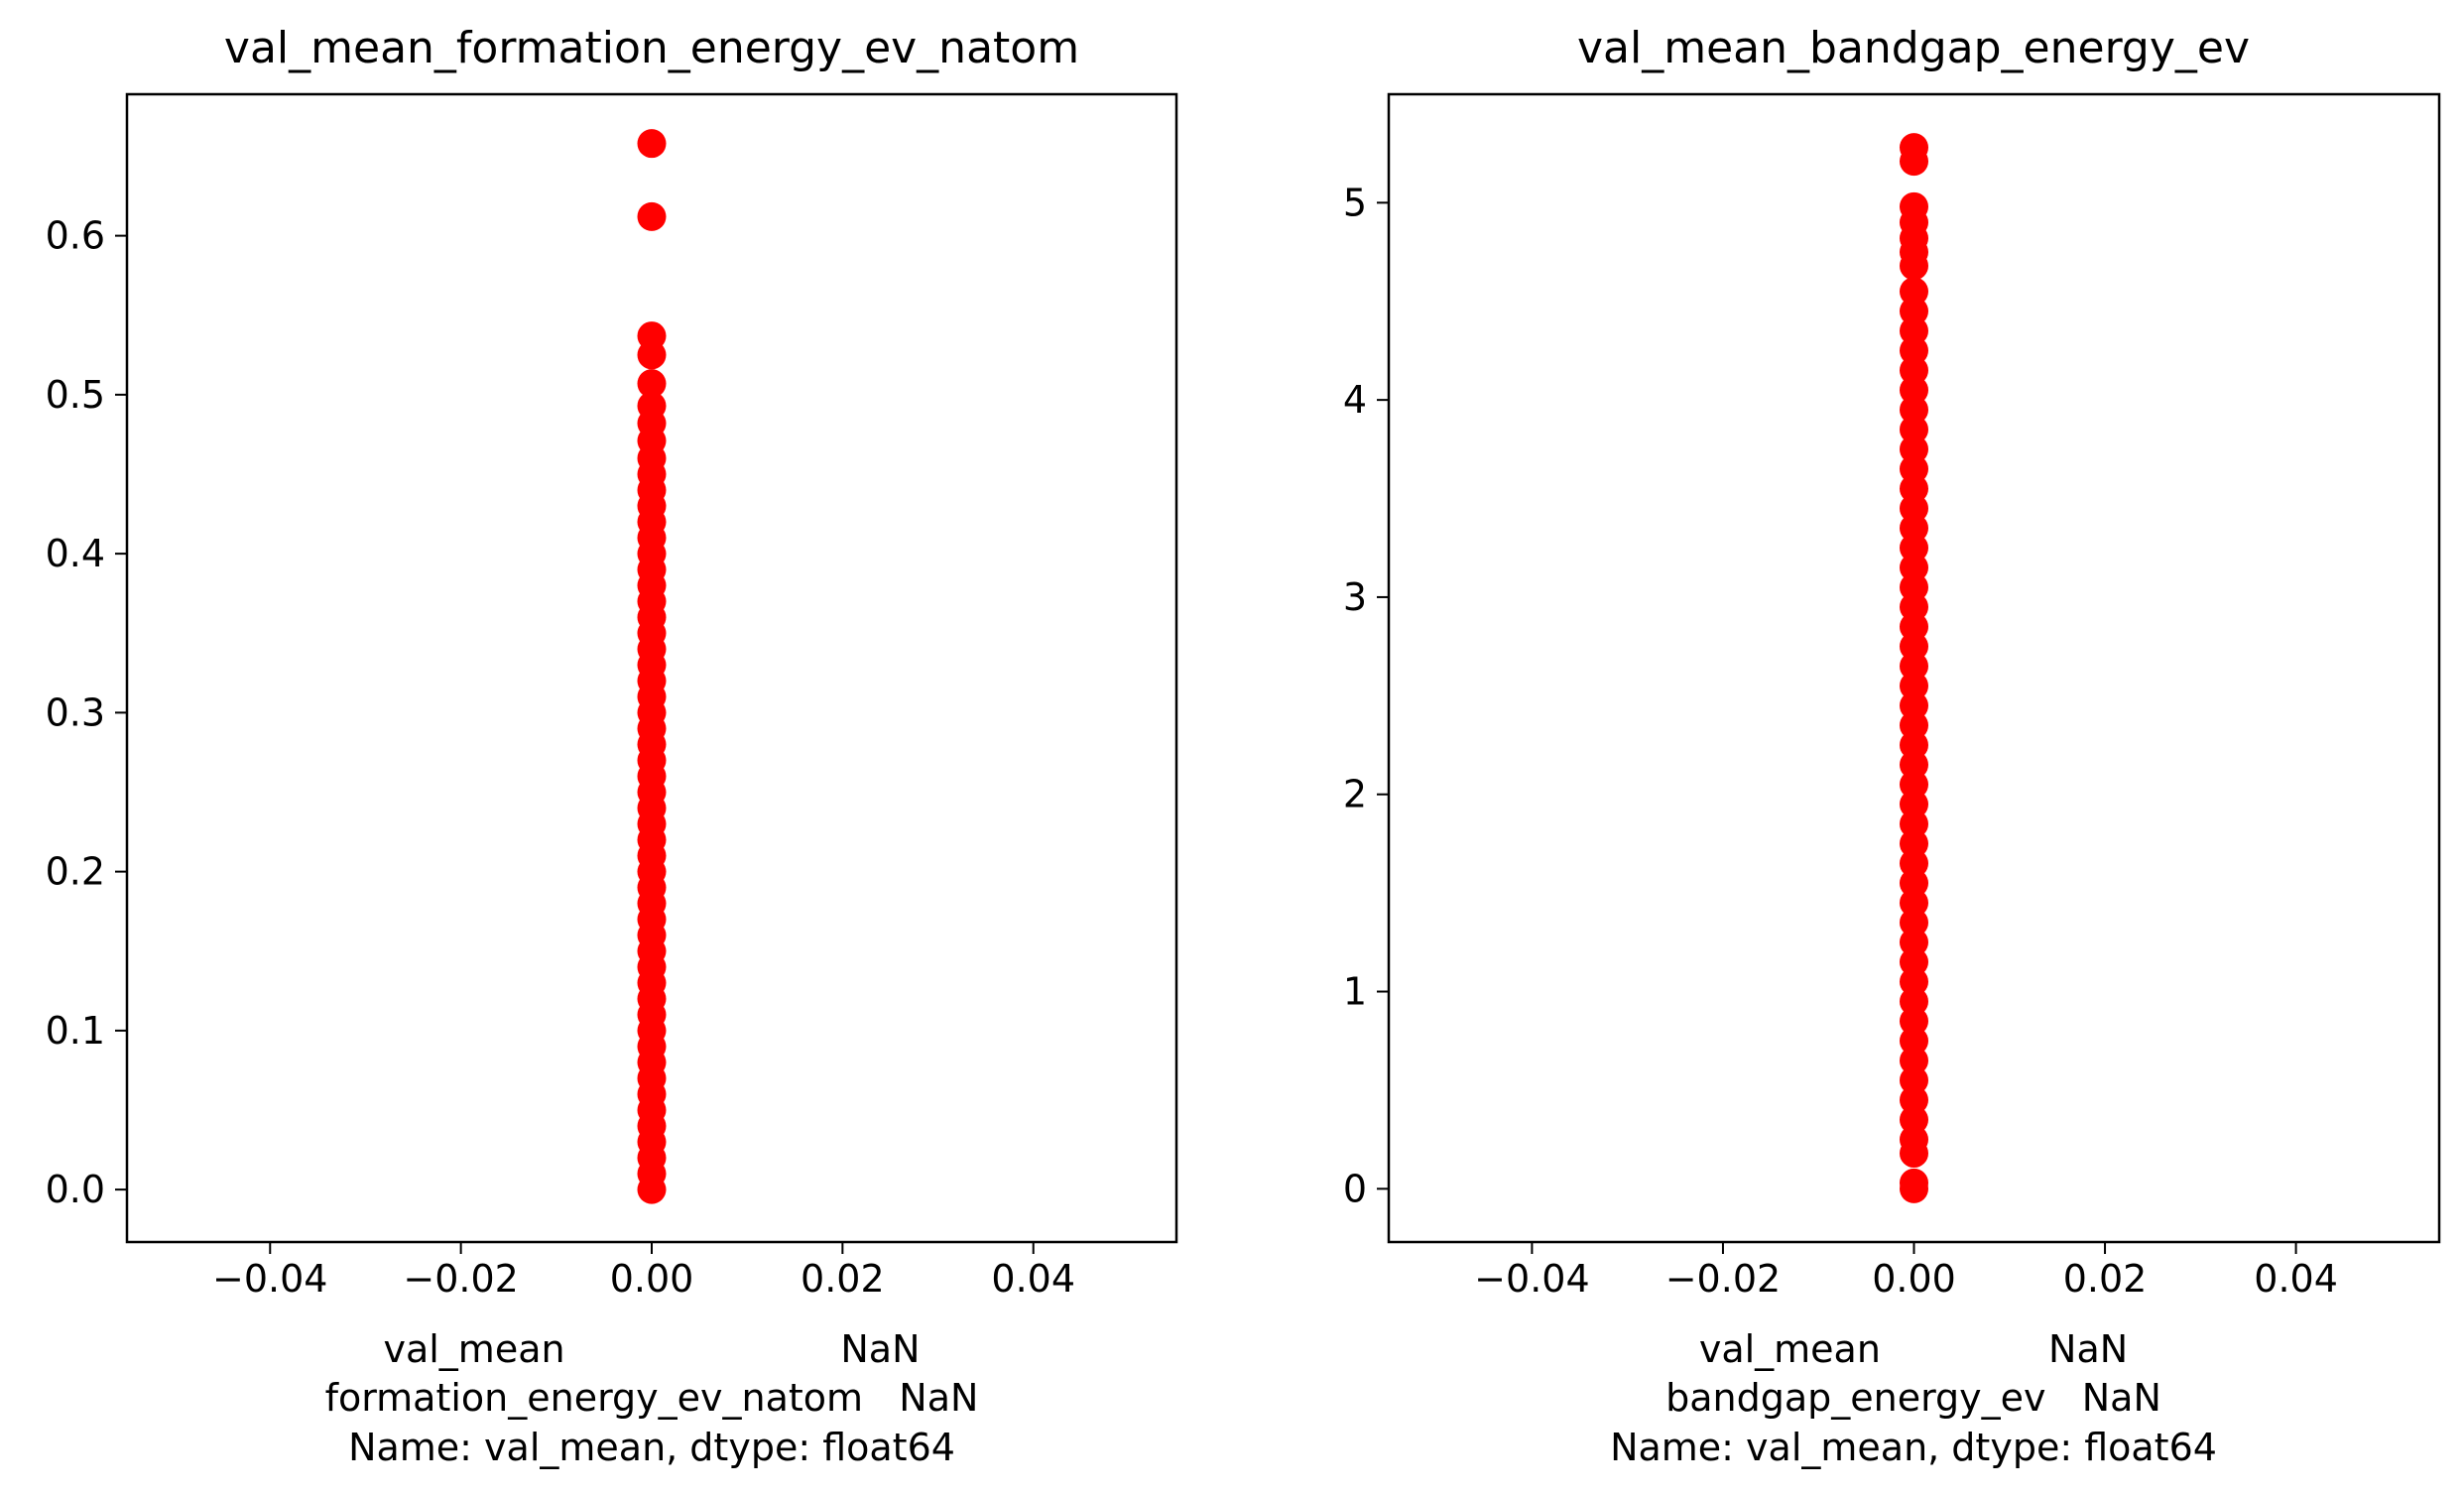 This screenshot has width=2464, height=1496. Describe the element at coordinates (1355, 597) in the screenshot. I see `y-tick-label: 3` at that location.